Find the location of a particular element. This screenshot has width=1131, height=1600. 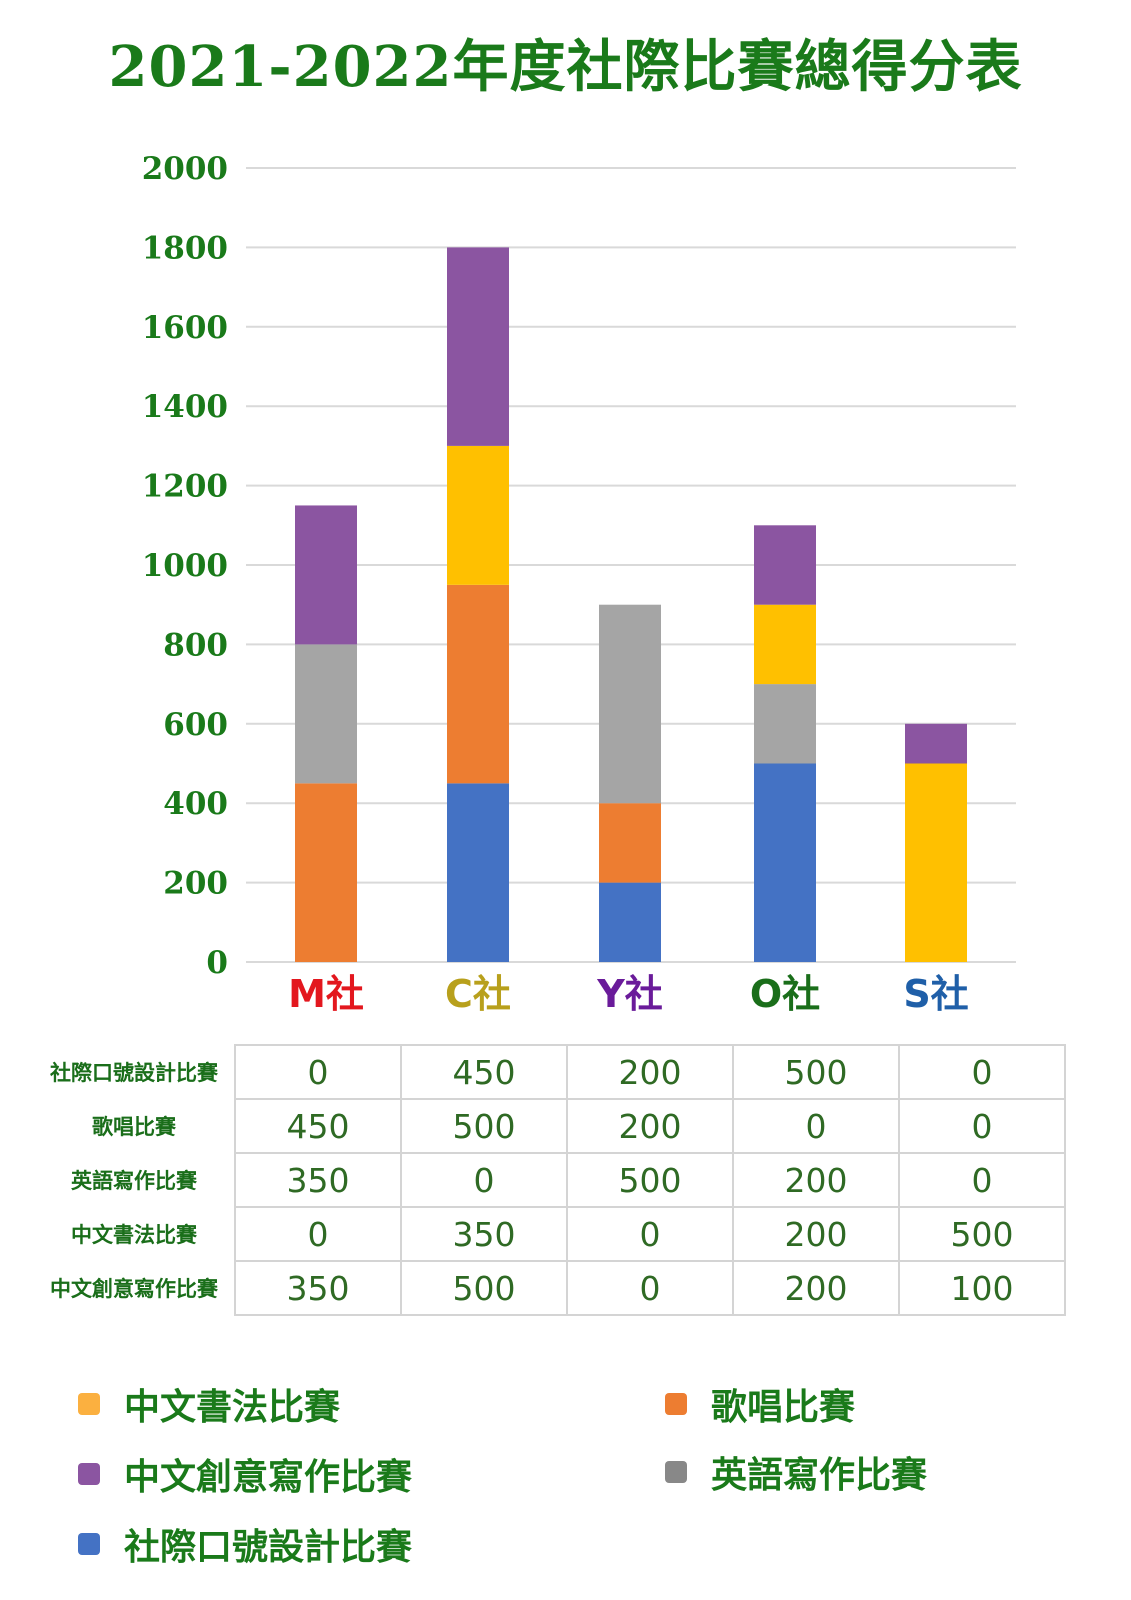

y-tick-label: 600 is located at coordinates (195, 725).